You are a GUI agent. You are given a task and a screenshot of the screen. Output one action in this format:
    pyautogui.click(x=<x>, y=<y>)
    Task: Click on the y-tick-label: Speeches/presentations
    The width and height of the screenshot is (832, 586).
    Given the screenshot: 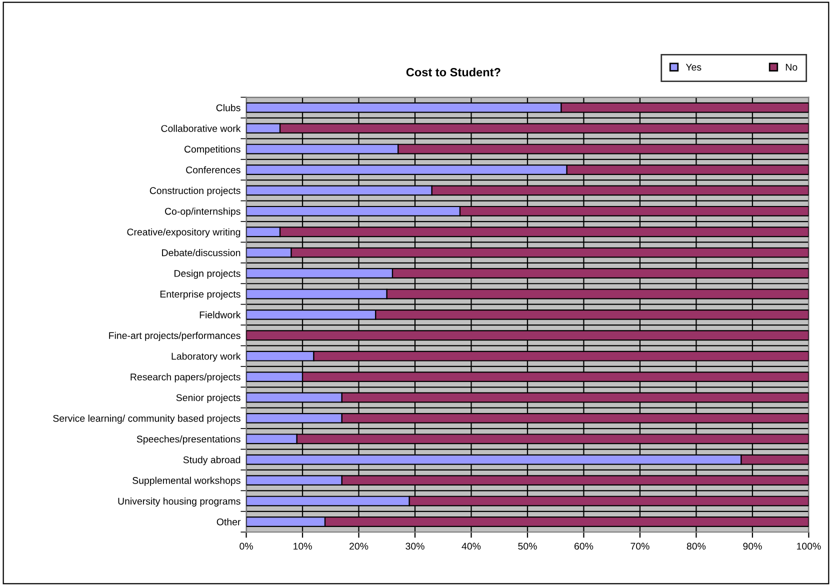 What is the action you would take?
    pyautogui.click(x=188, y=439)
    